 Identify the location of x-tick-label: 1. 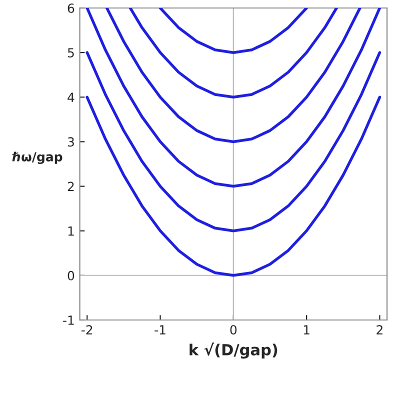
(307, 329).